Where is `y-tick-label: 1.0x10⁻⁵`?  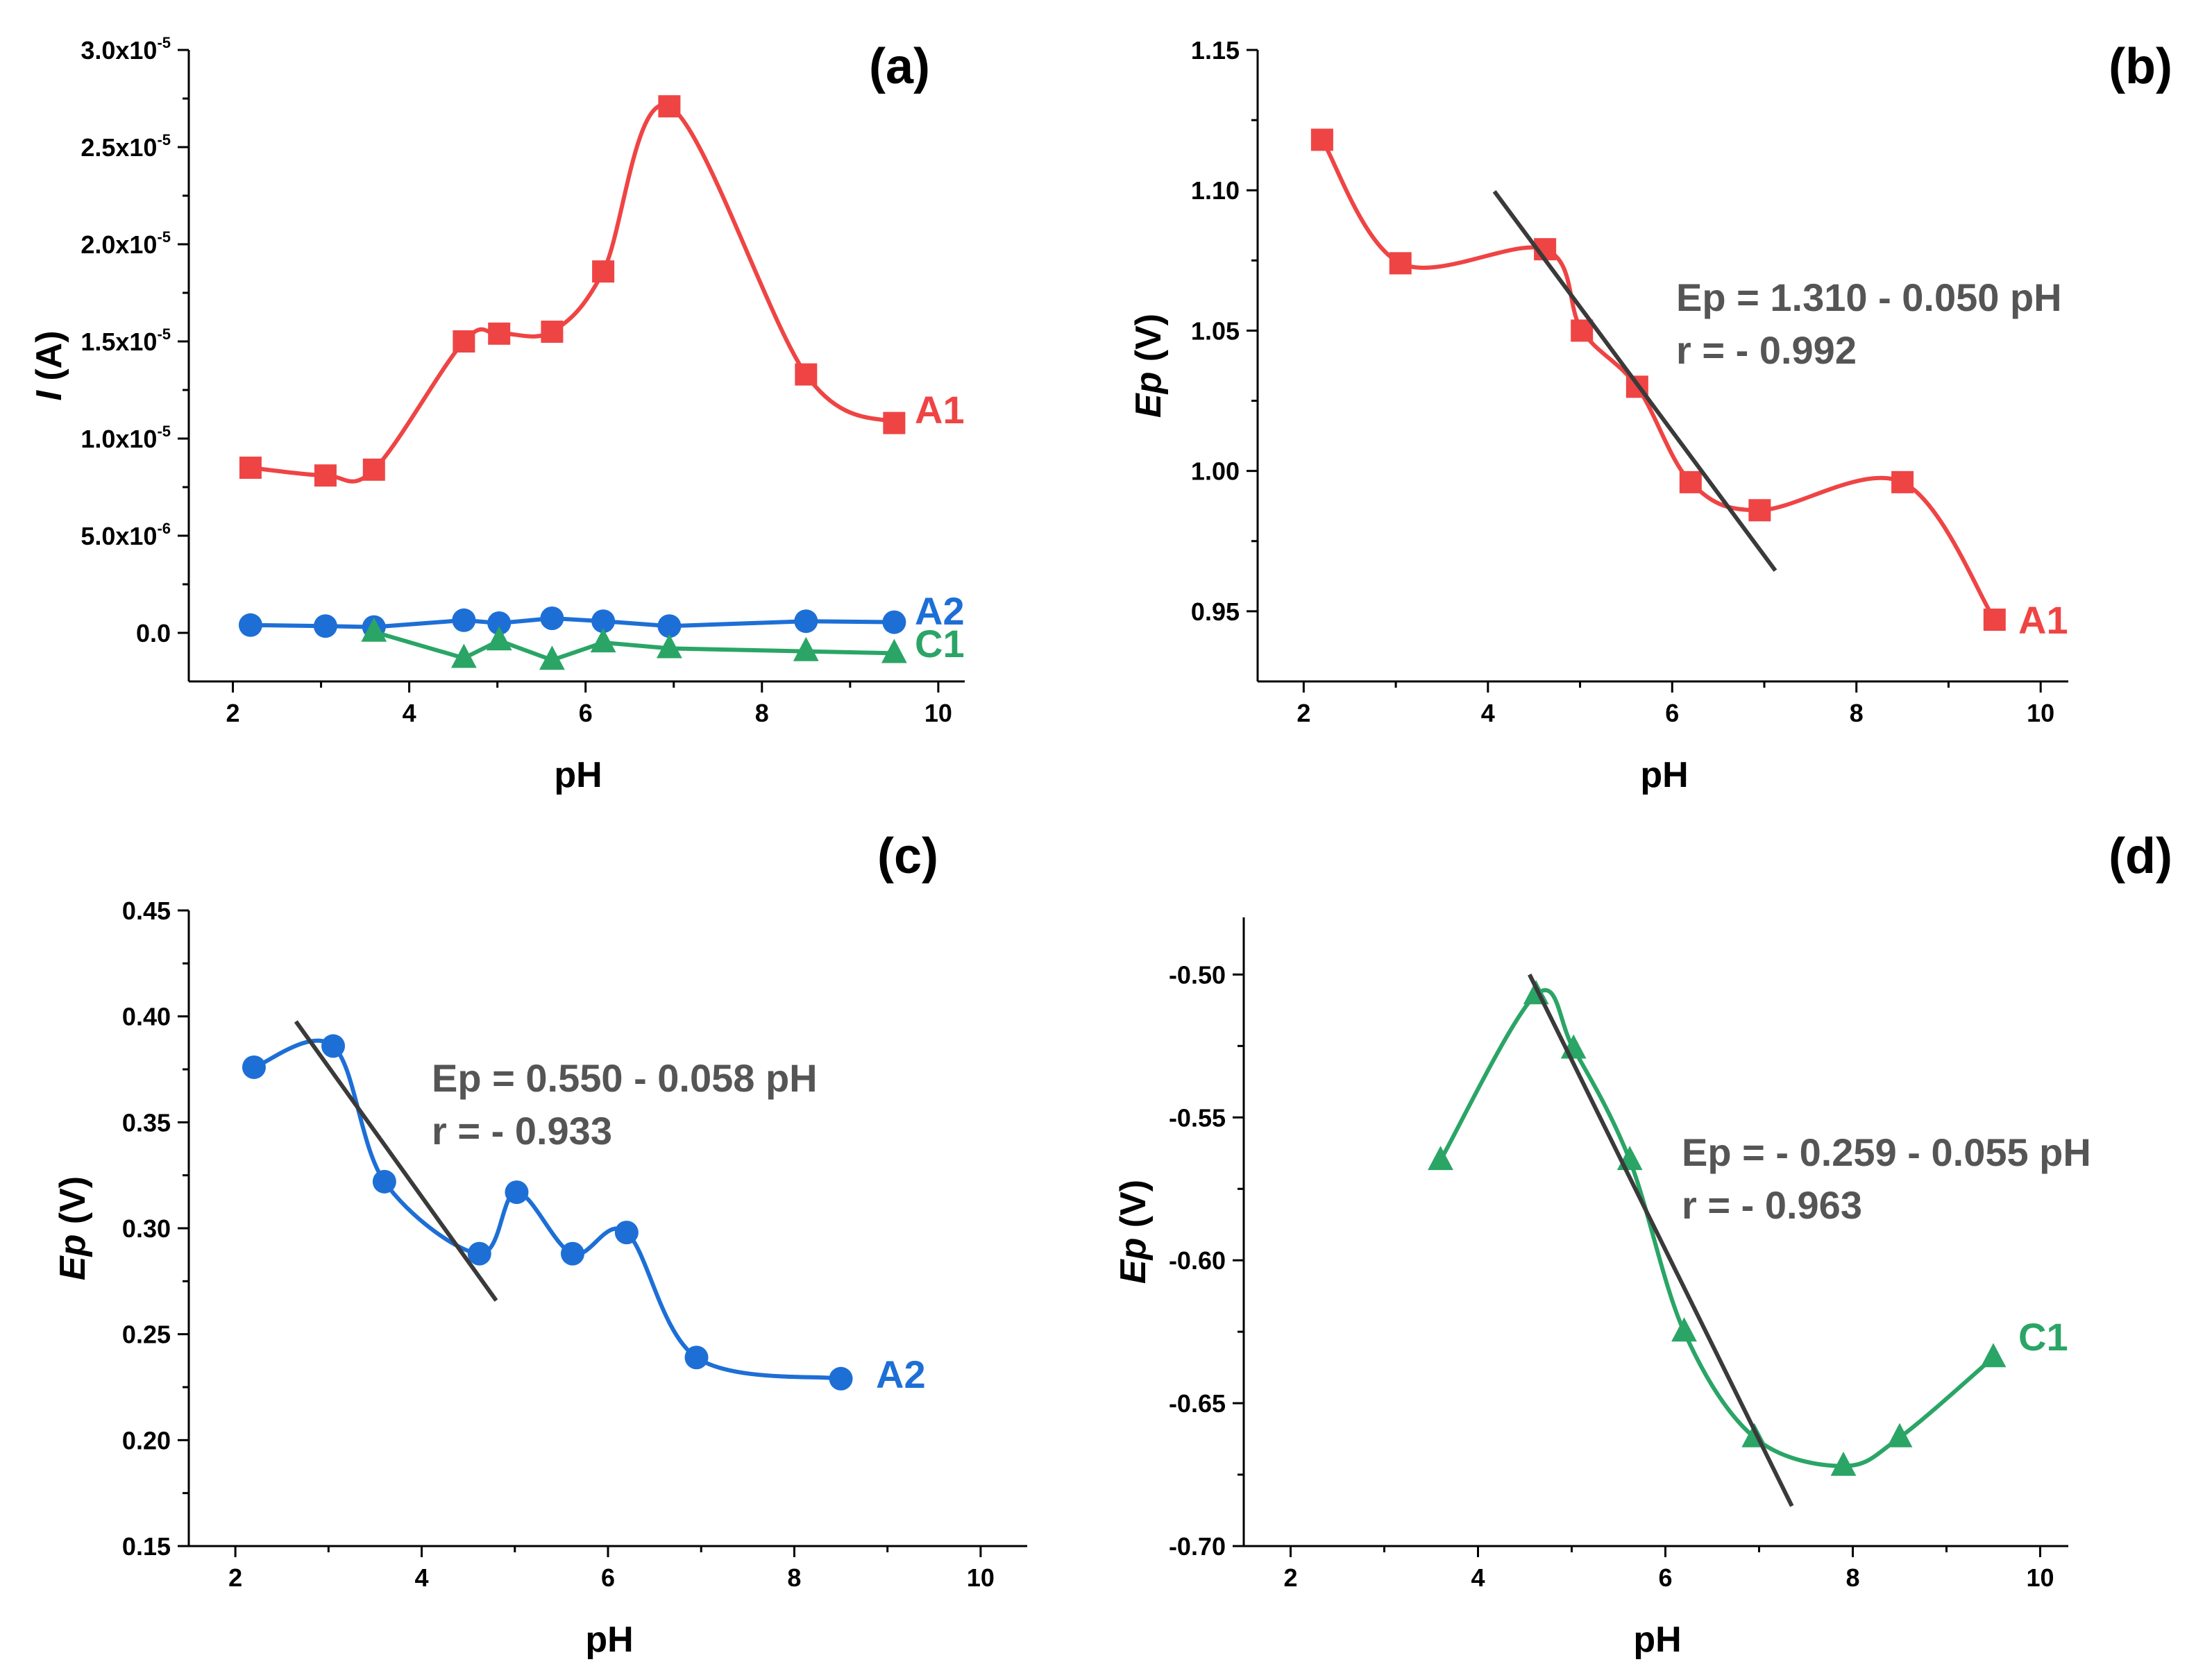
y-tick-label: 1.0x10⁻⁵ is located at coordinates (126, 438).